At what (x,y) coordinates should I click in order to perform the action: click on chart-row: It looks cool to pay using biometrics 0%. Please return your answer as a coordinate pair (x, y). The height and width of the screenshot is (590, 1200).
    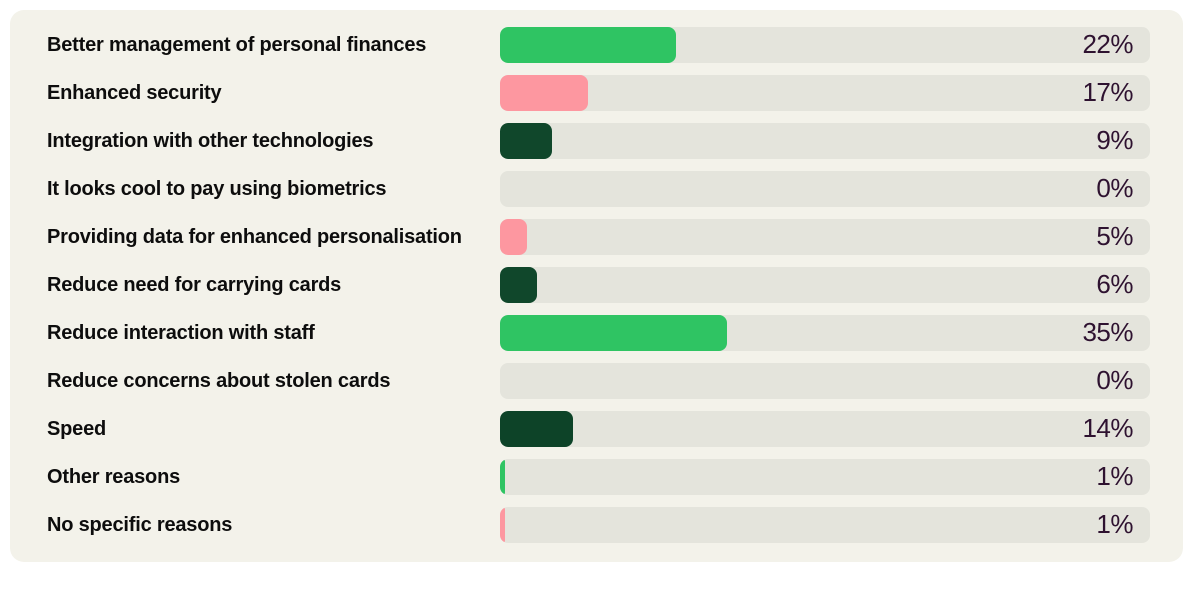
    Looking at the image, I should click on (598, 189).